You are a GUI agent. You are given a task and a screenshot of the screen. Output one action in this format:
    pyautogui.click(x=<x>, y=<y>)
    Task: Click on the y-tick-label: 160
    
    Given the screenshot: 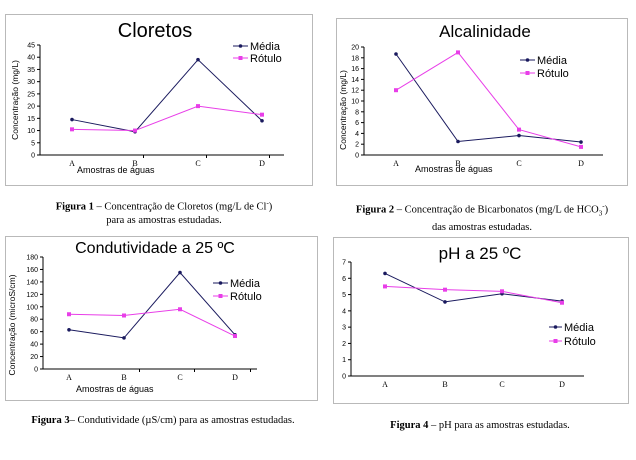 What is the action you would take?
    pyautogui.click(x=32, y=270)
    